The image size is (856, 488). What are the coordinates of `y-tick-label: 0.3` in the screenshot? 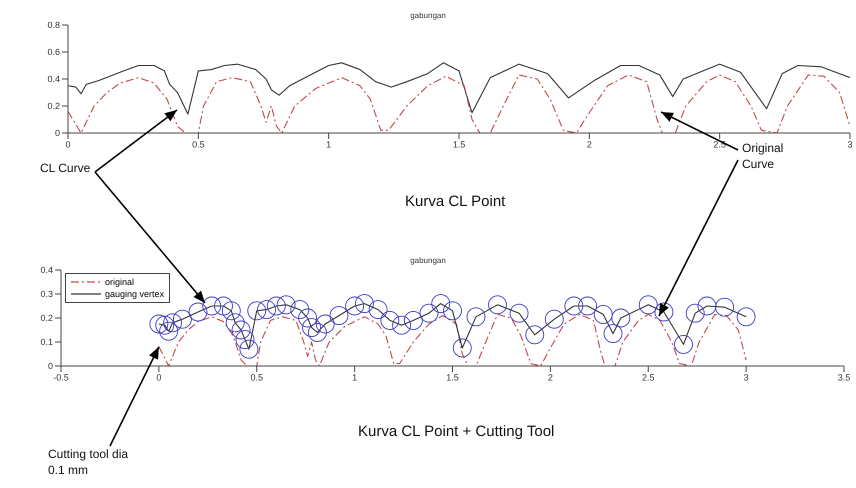 It's located at (46, 294).